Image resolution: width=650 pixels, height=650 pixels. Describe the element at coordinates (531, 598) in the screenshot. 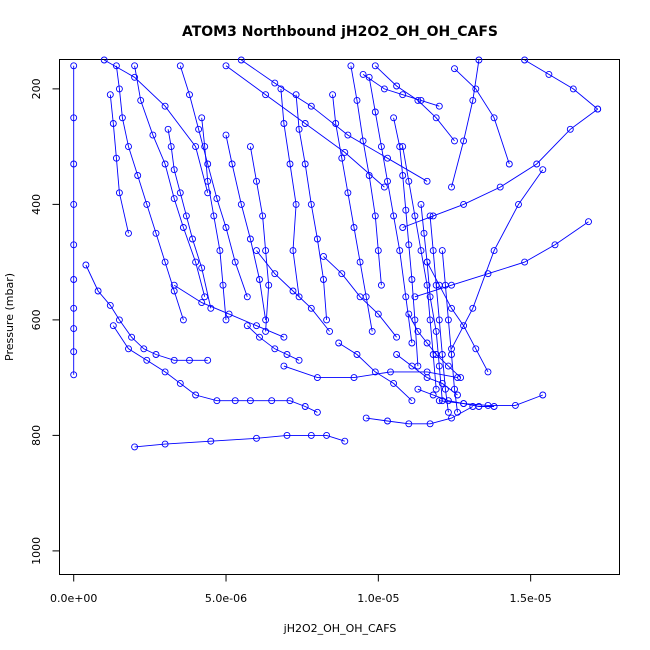

I see `x-tick-label: 1.5e-05` at that location.